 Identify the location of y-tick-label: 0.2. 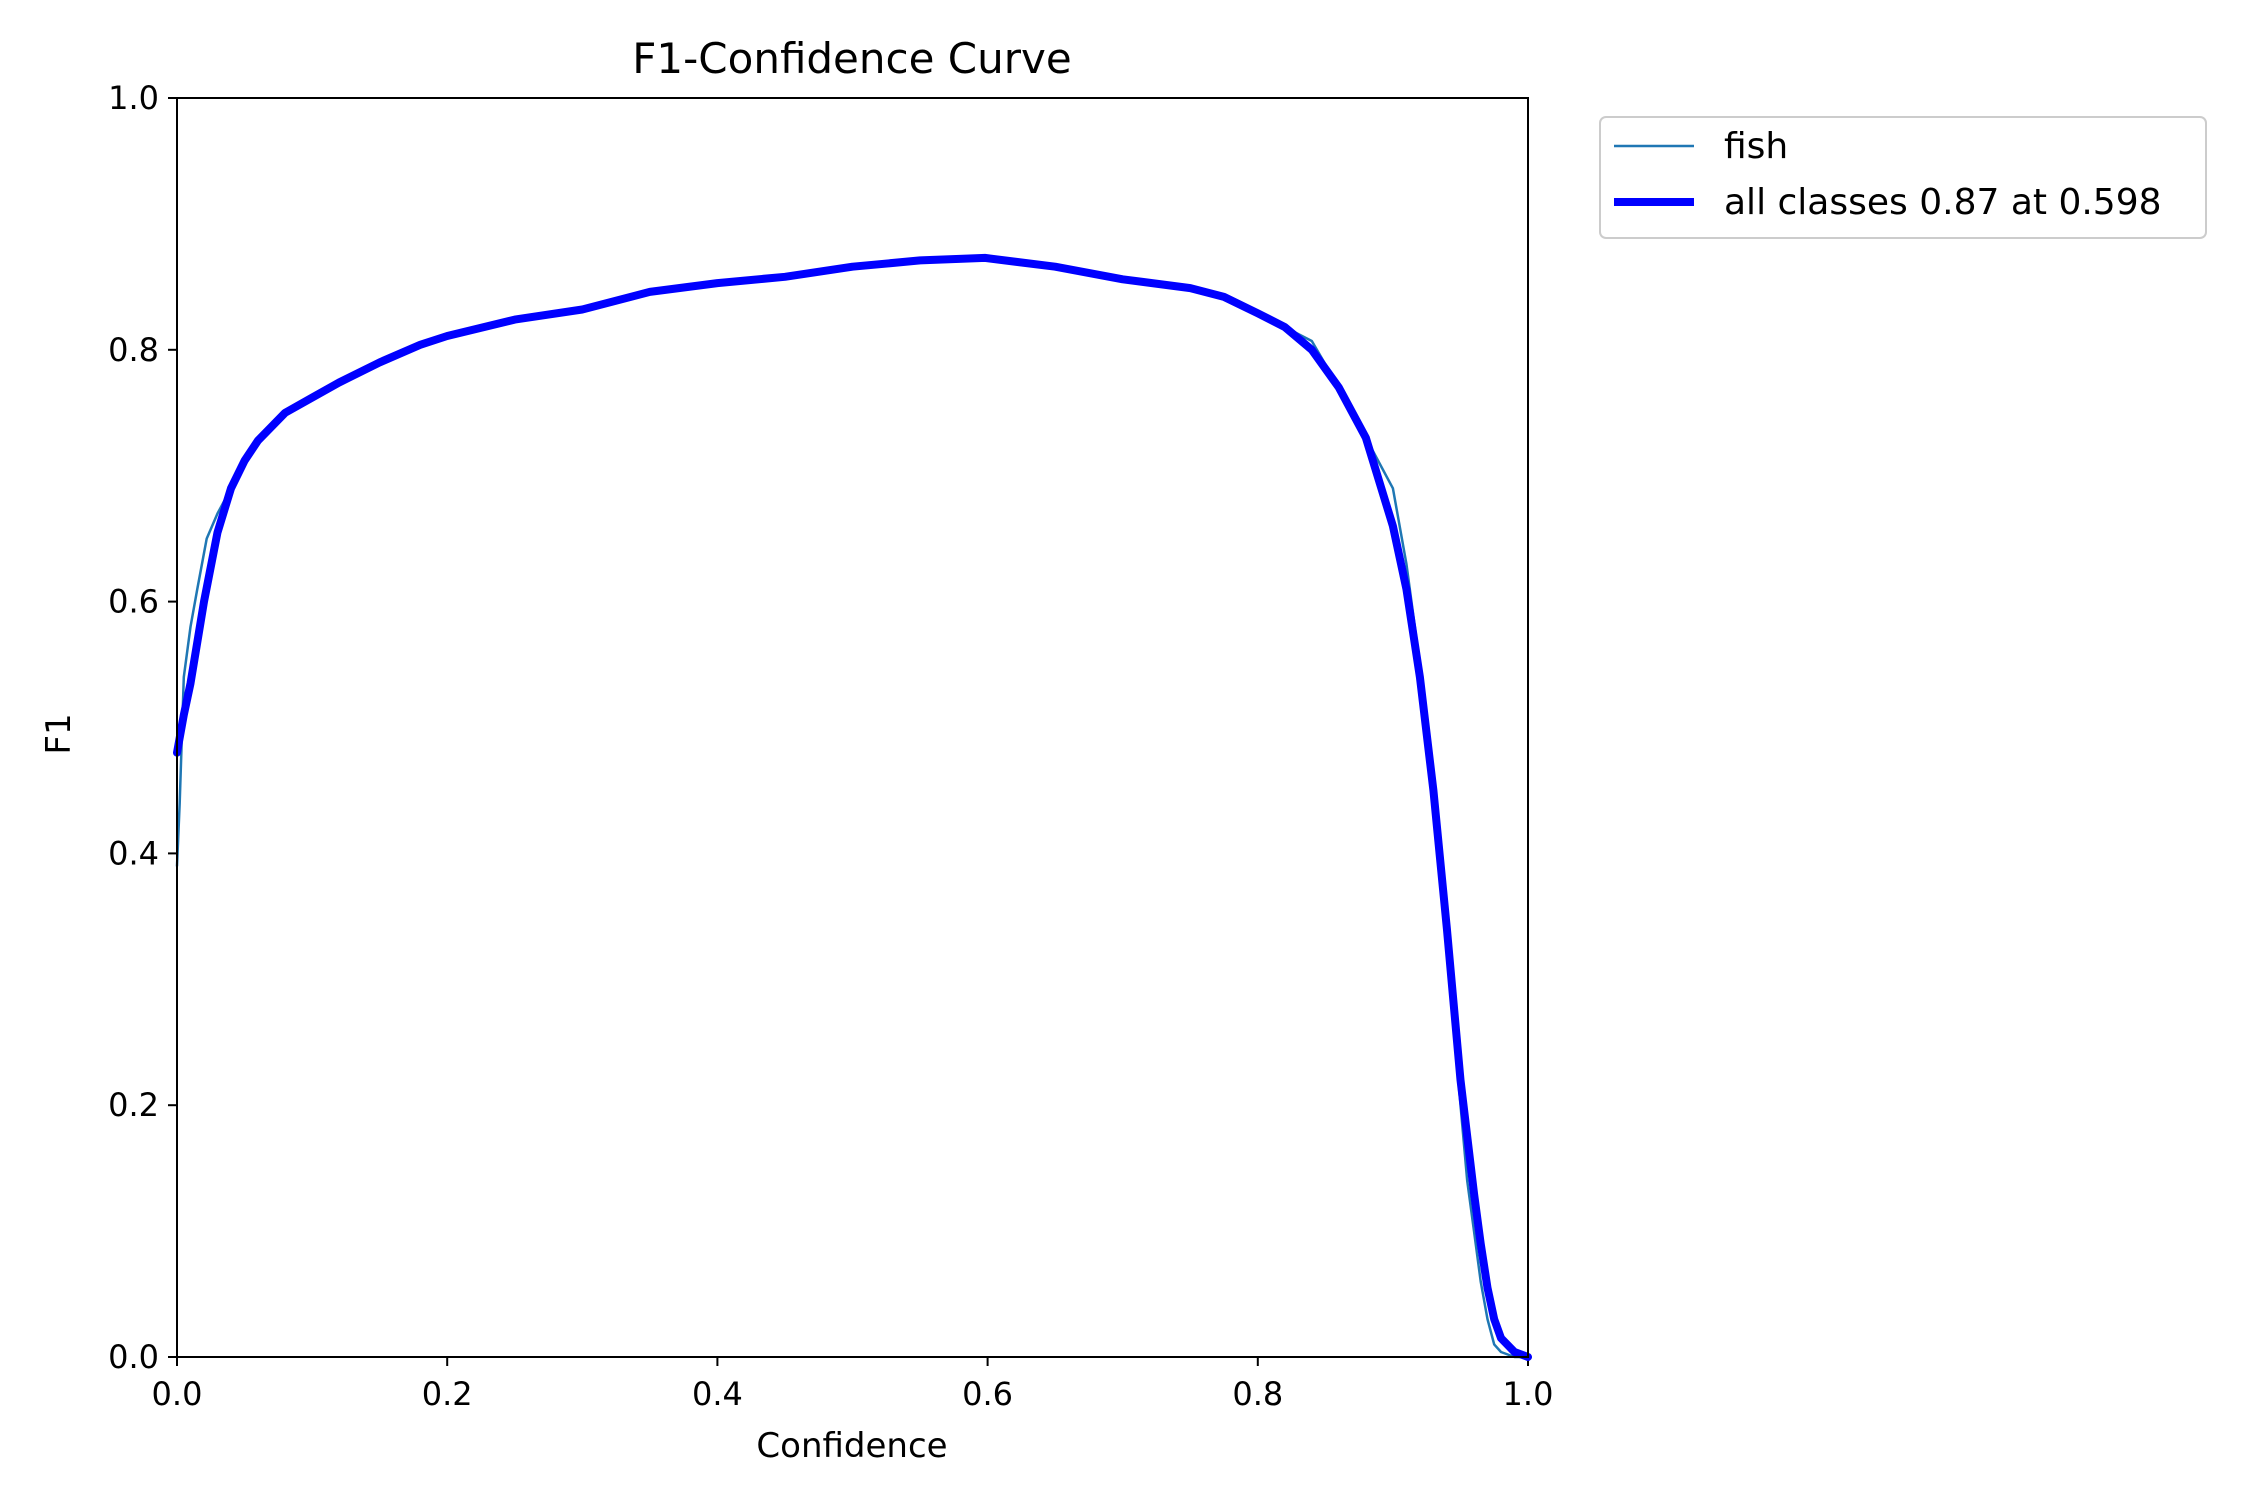
(133, 1105).